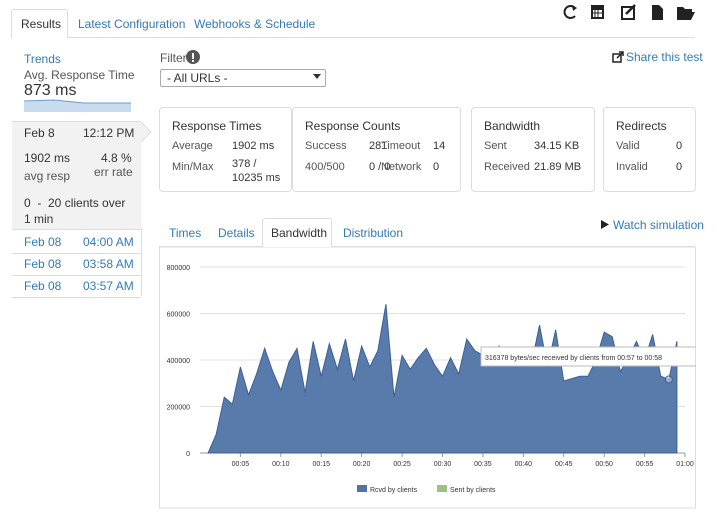 Image resolution: width=720 pixels, height=513 pixels. Describe the element at coordinates (401, 146) in the screenshot. I see `card-label: Timeout` at that location.